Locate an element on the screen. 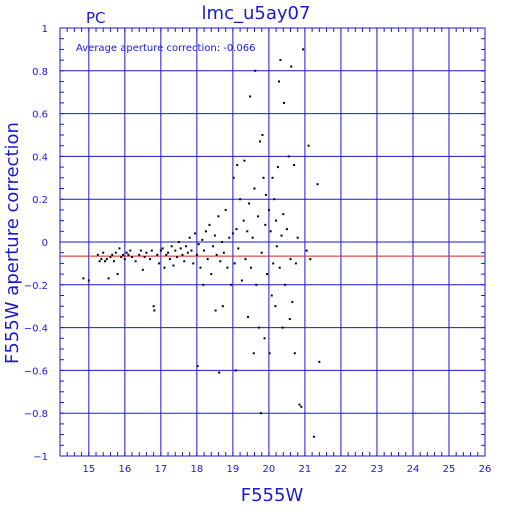 This screenshot has height=512, width=512. x-tick-label: 17 is located at coordinates (160, 469).